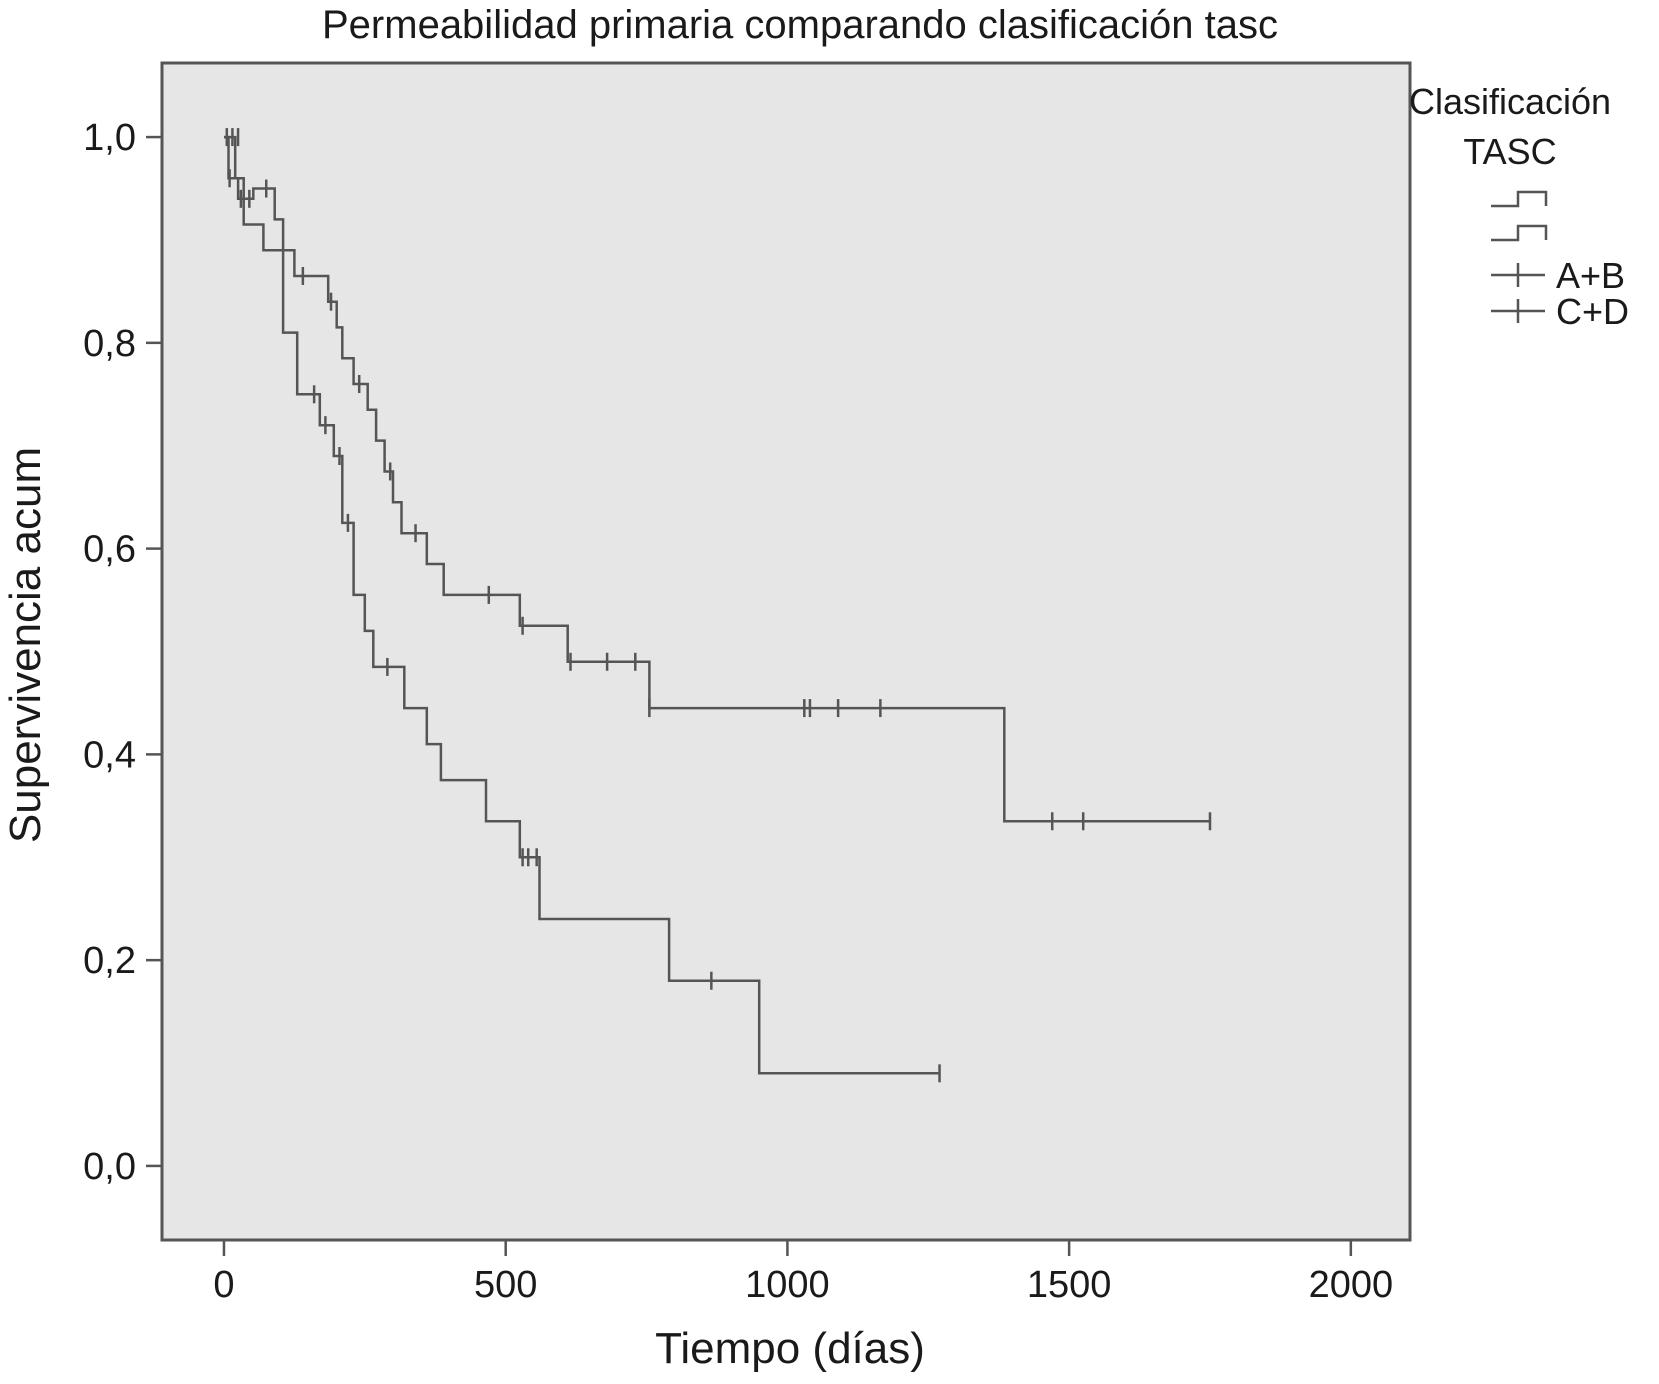 The image size is (1659, 1384). What do you see at coordinates (1519, 233) in the screenshot?
I see `legend-step-symbol-b` at bounding box center [1519, 233].